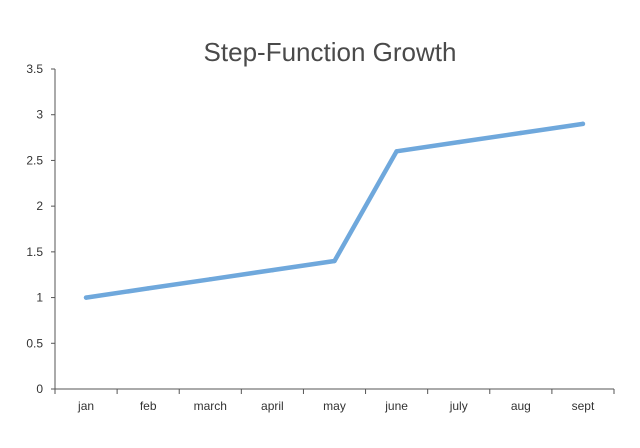 This screenshot has width=640, height=448. I want to click on x-tick-label: march, so click(210, 406).